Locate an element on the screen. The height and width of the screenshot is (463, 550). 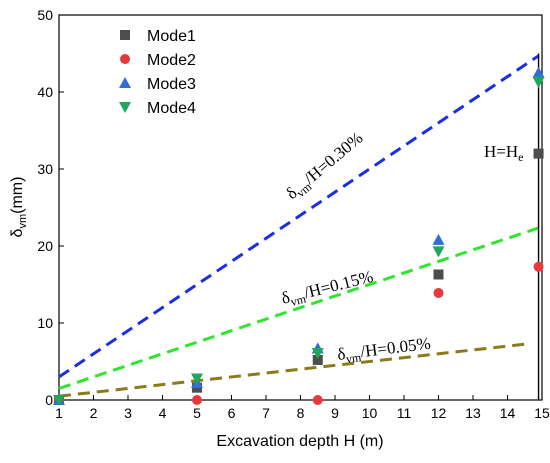
ref-label-0.05-subscript: vm is located at coordinates (354, 358).